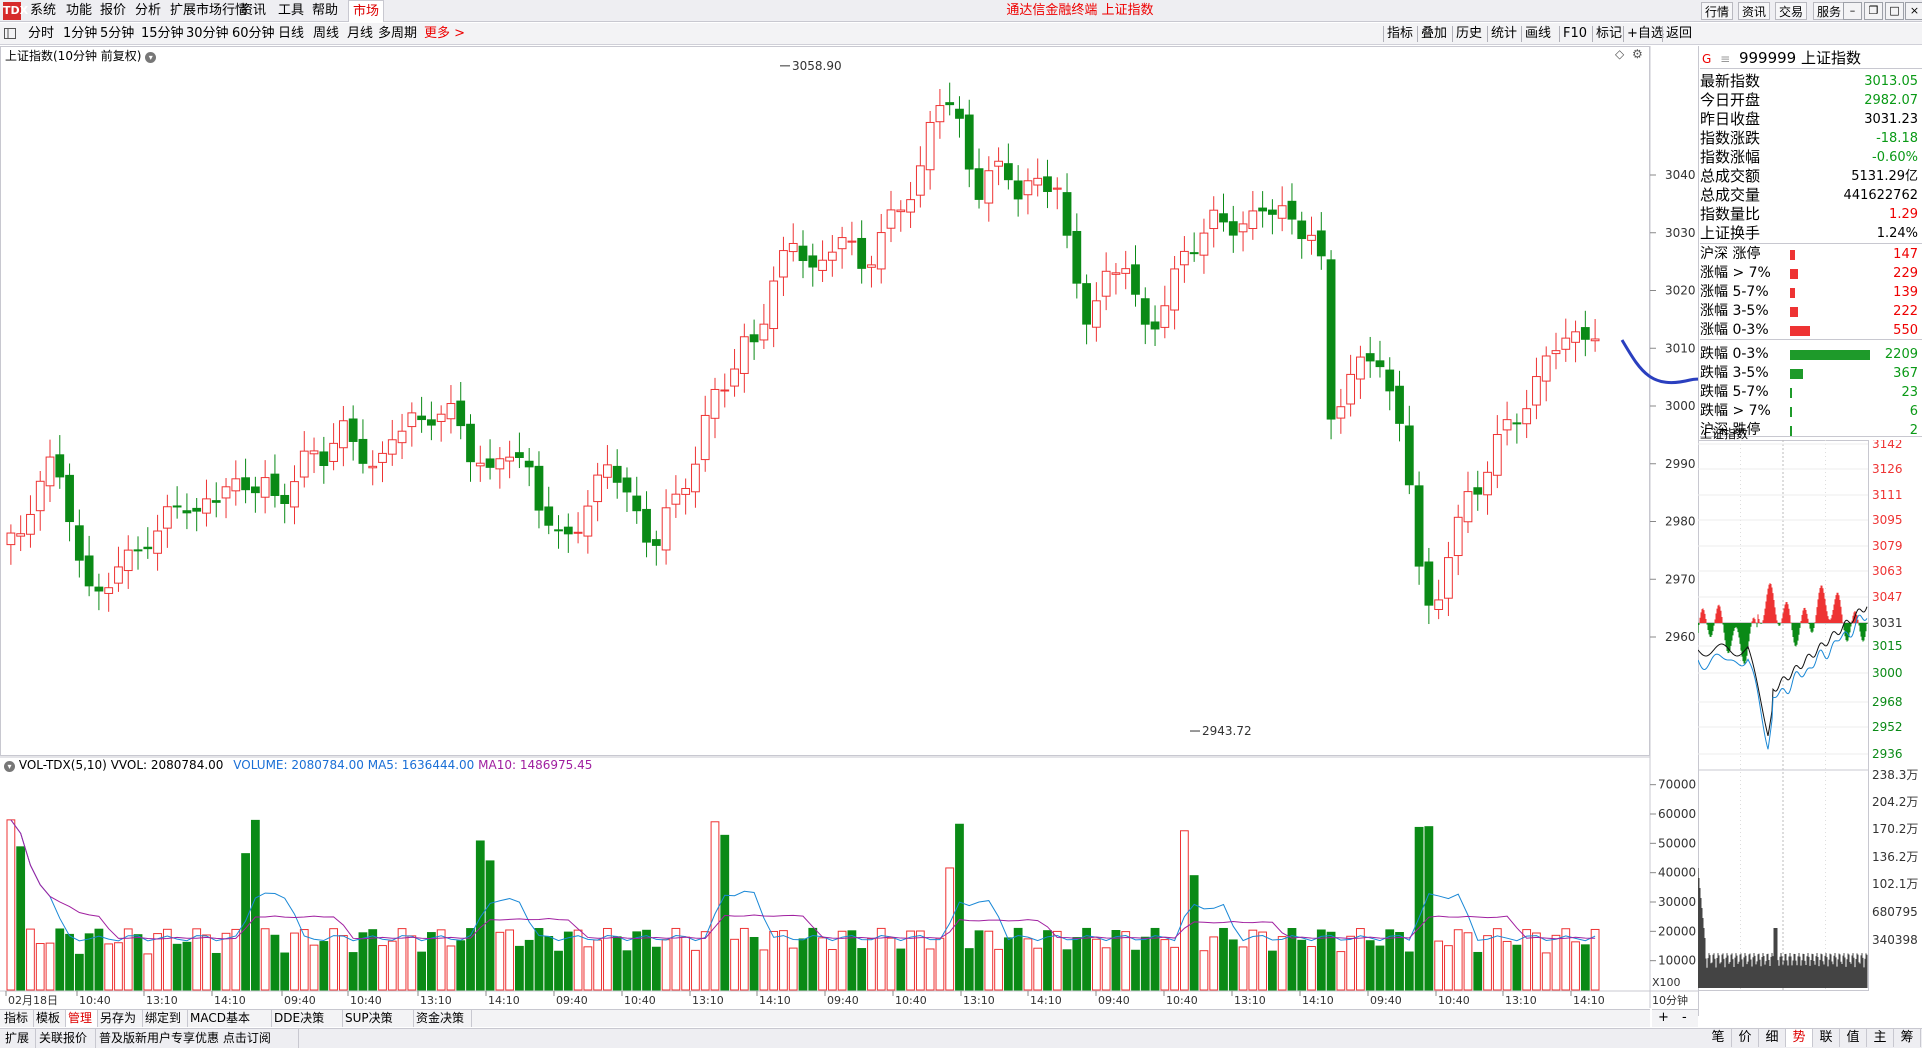 Image resolution: width=1922 pixels, height=1048 pixels. What do you see at coordinates (207, 33) in the screenshot?
I see `period-4: 30分钟` at bounding box center [207, 33].